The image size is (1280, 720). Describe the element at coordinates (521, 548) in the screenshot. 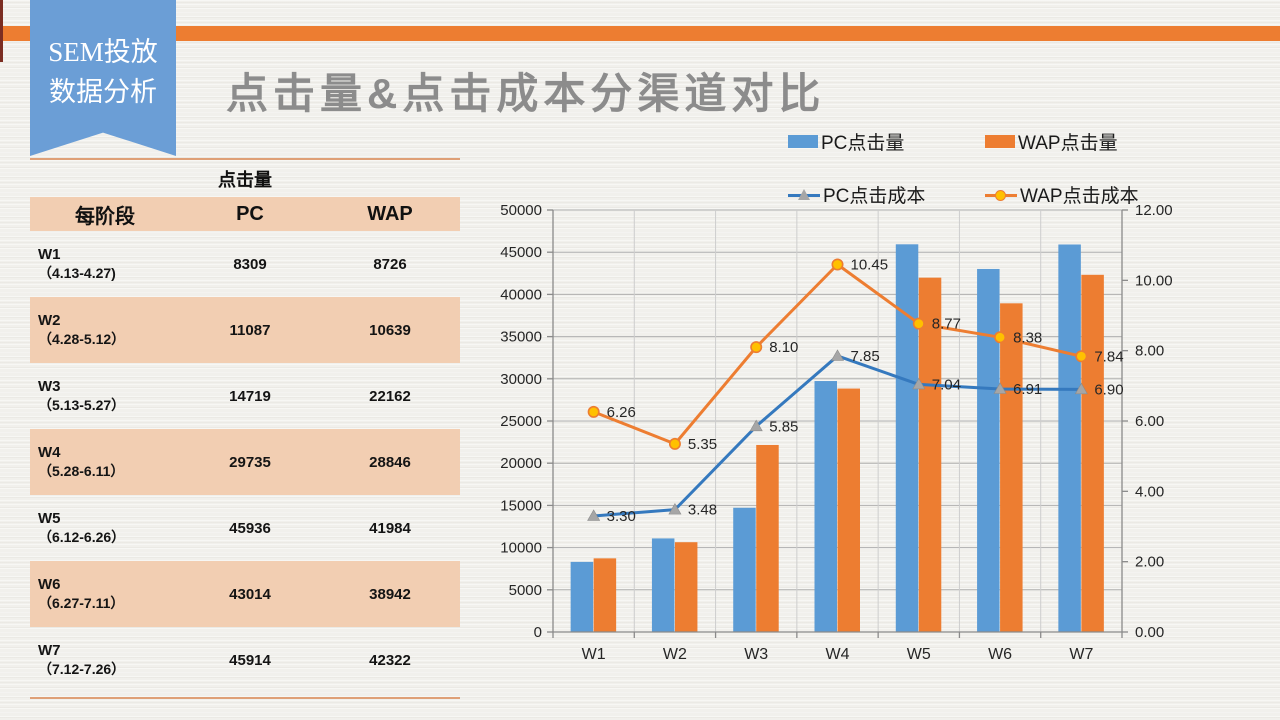

I see `left-axis-label: 10000` at that location.